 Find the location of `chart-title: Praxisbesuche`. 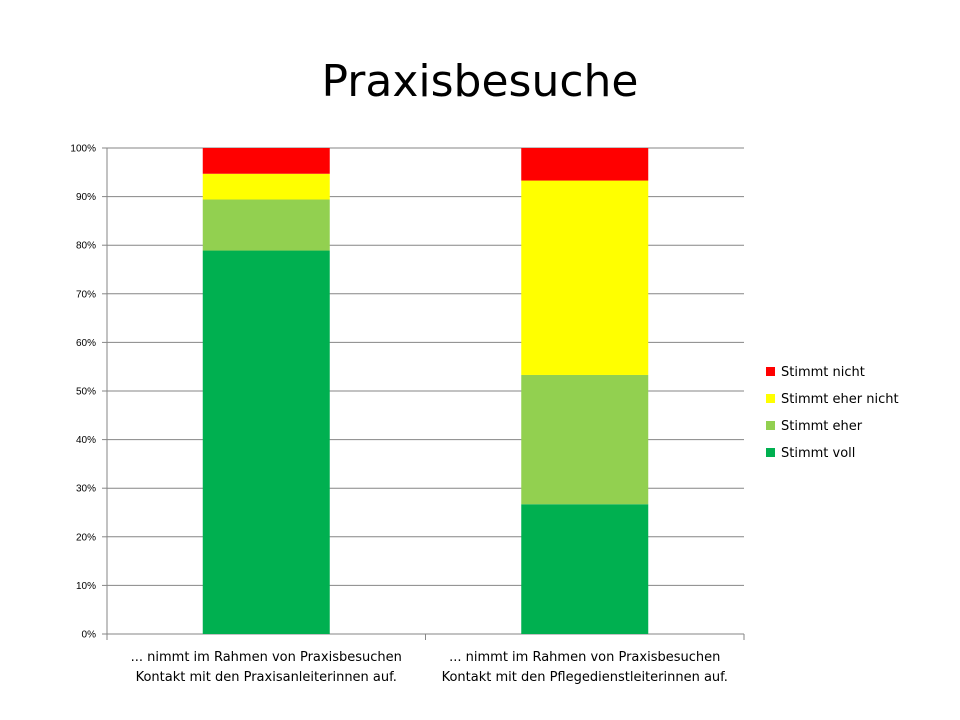

chart-title: Praxisbesuche is located at coordinates (480, 81).